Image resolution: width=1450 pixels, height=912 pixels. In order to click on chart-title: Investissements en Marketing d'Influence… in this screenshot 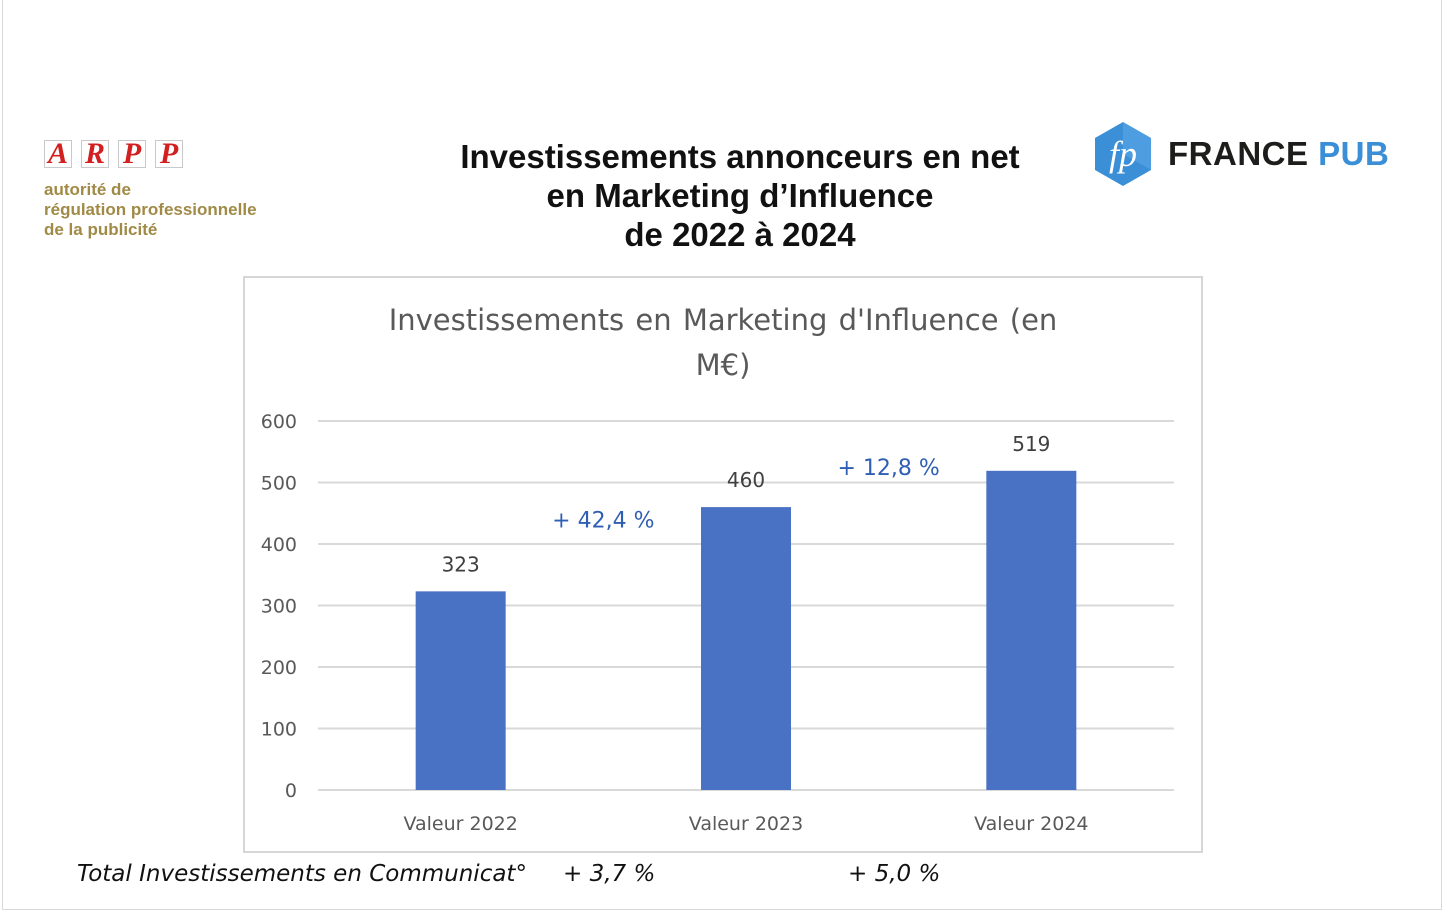, I will do `click(723, 343)`.